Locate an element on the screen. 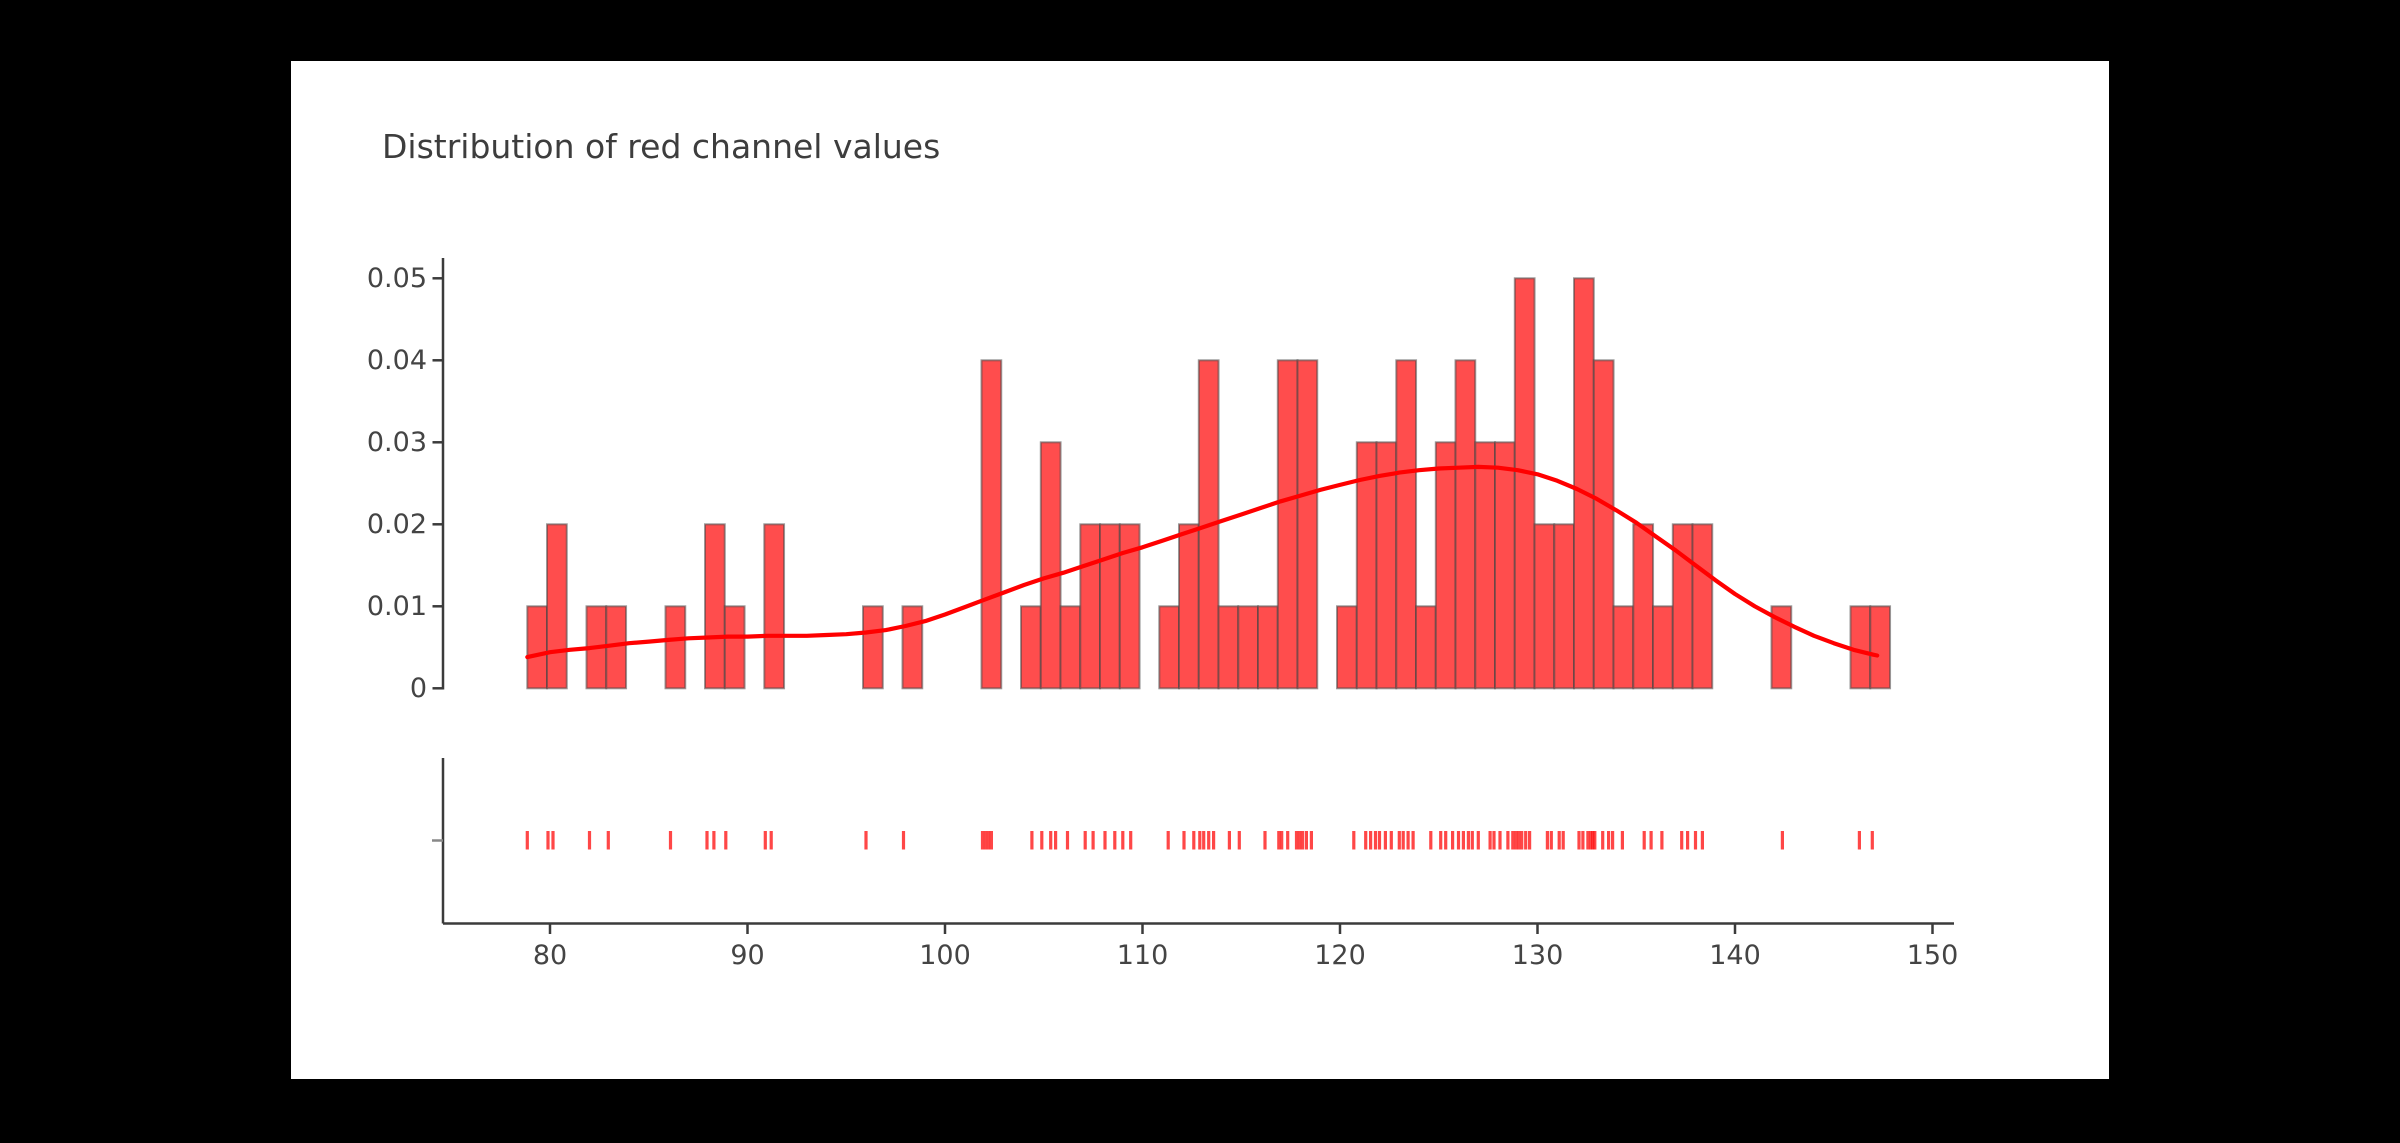  y-tick-label: 0.05 is located at coordinates (397, 278).